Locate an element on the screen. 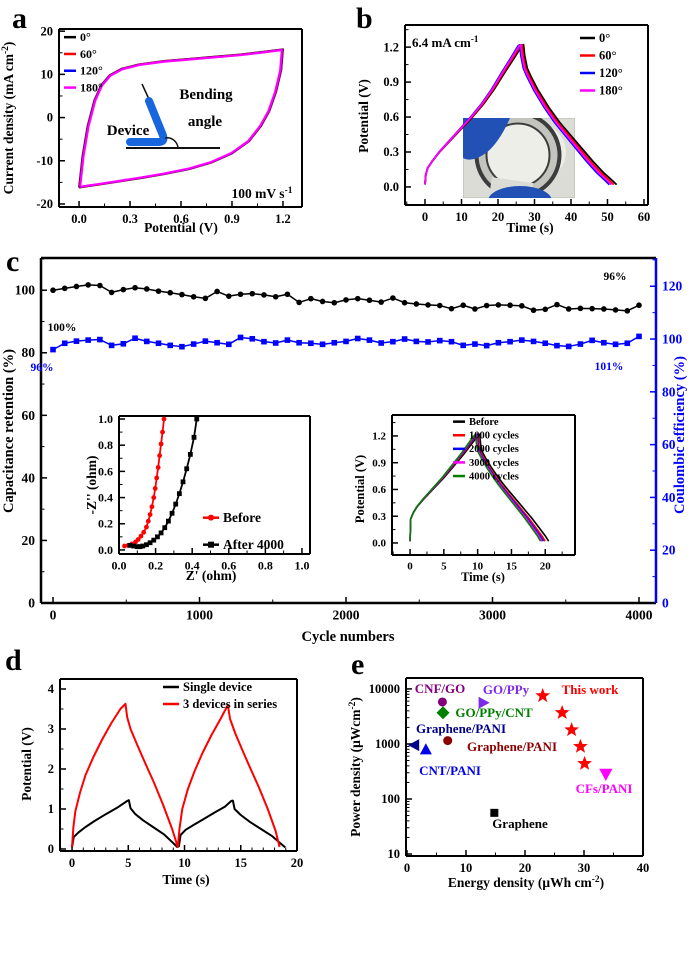 This screenshot has height=968, width=693. svg-text: 4000 is located at coordinates (639, 615).